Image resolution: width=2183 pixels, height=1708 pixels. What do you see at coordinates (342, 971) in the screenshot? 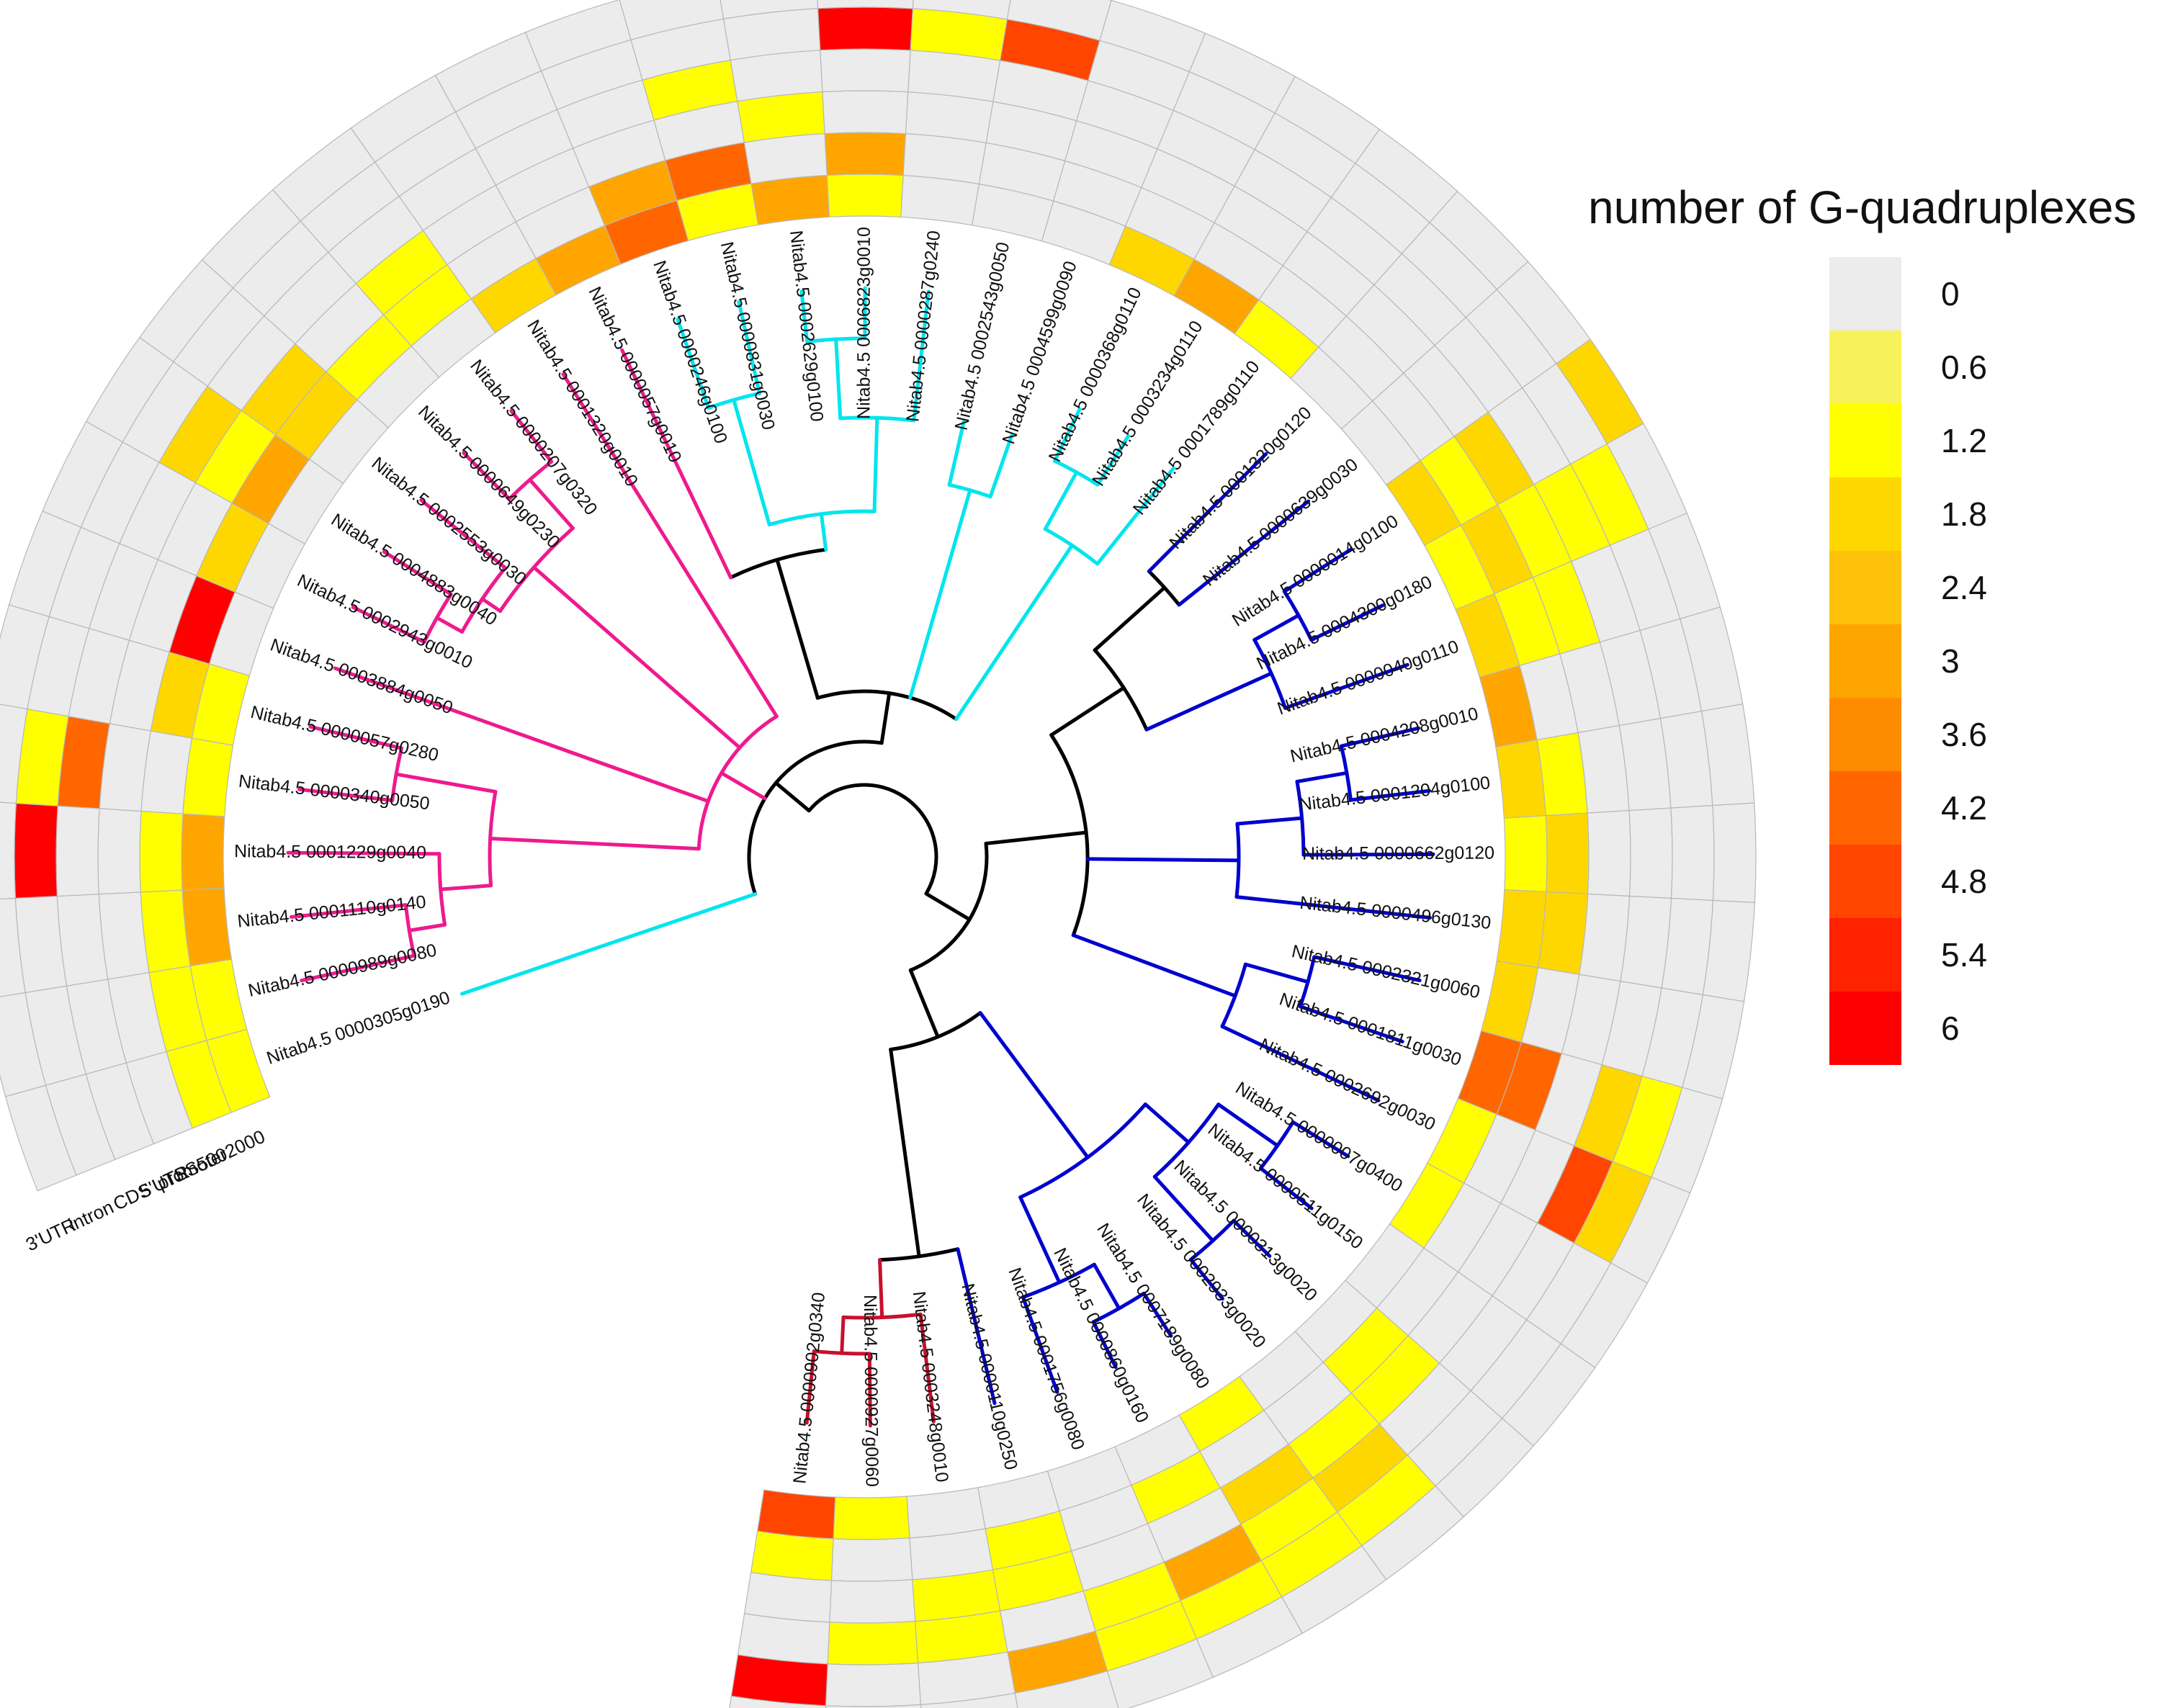
I see `leaf-label: Nitab4.5 0000989g0080` at bounding box center [342, 971].